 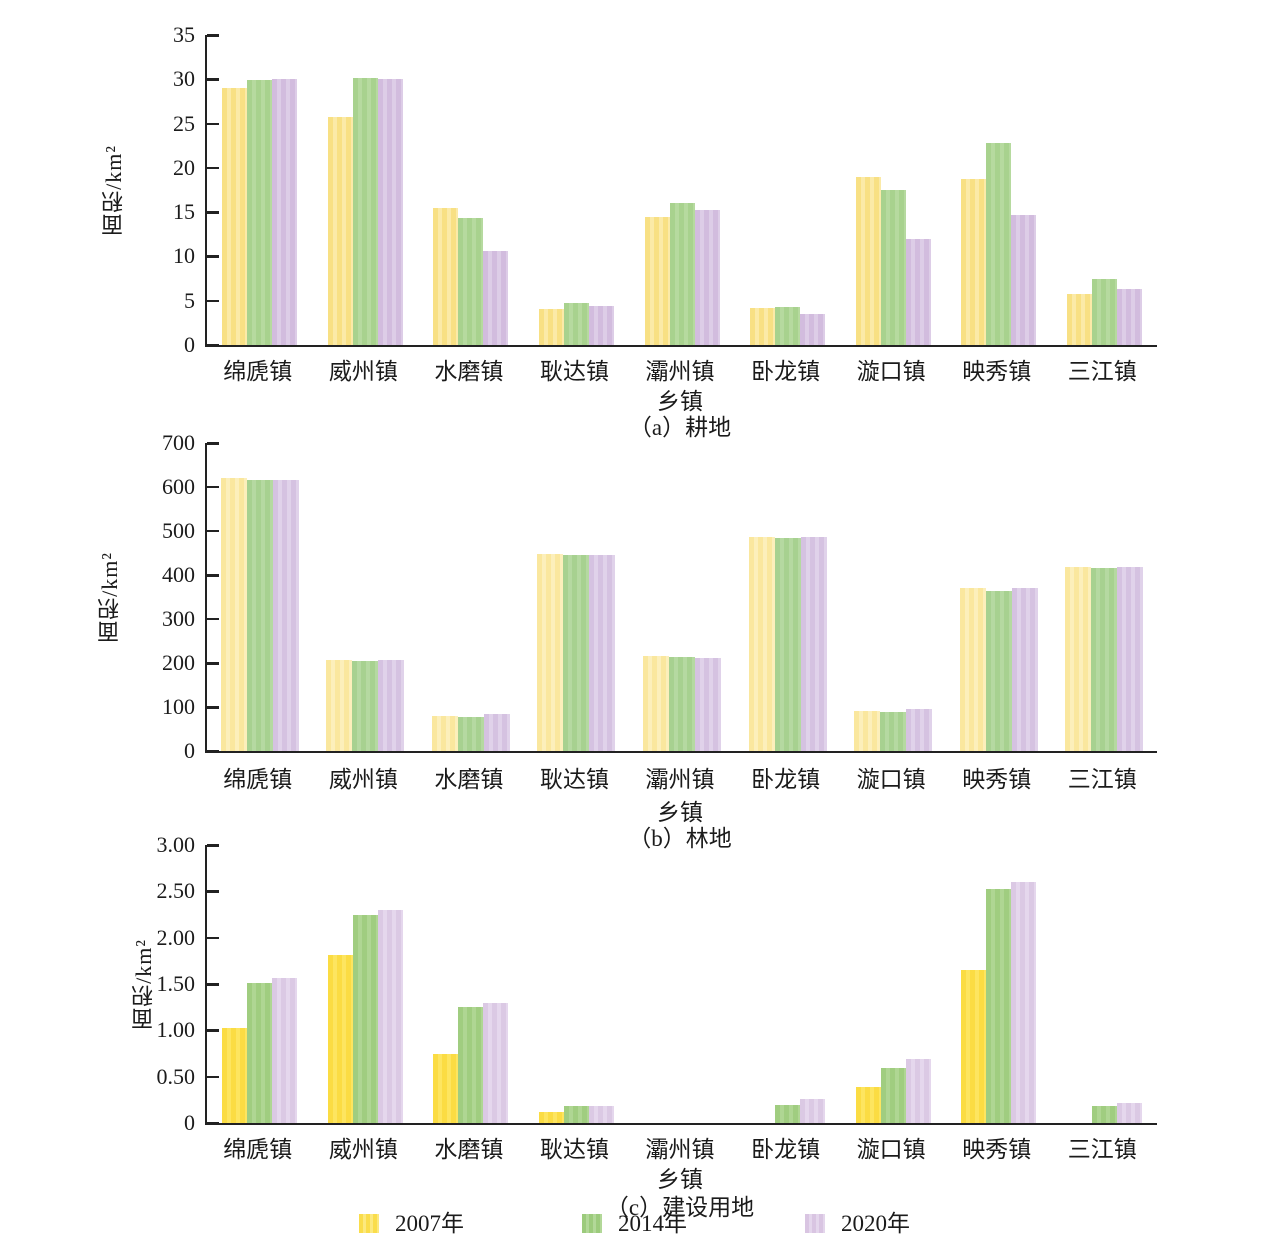 What do you see at coordinates (178, 574) in the screenshot?
I see `y-tick-label: 400` at bounding box center [178, 574].